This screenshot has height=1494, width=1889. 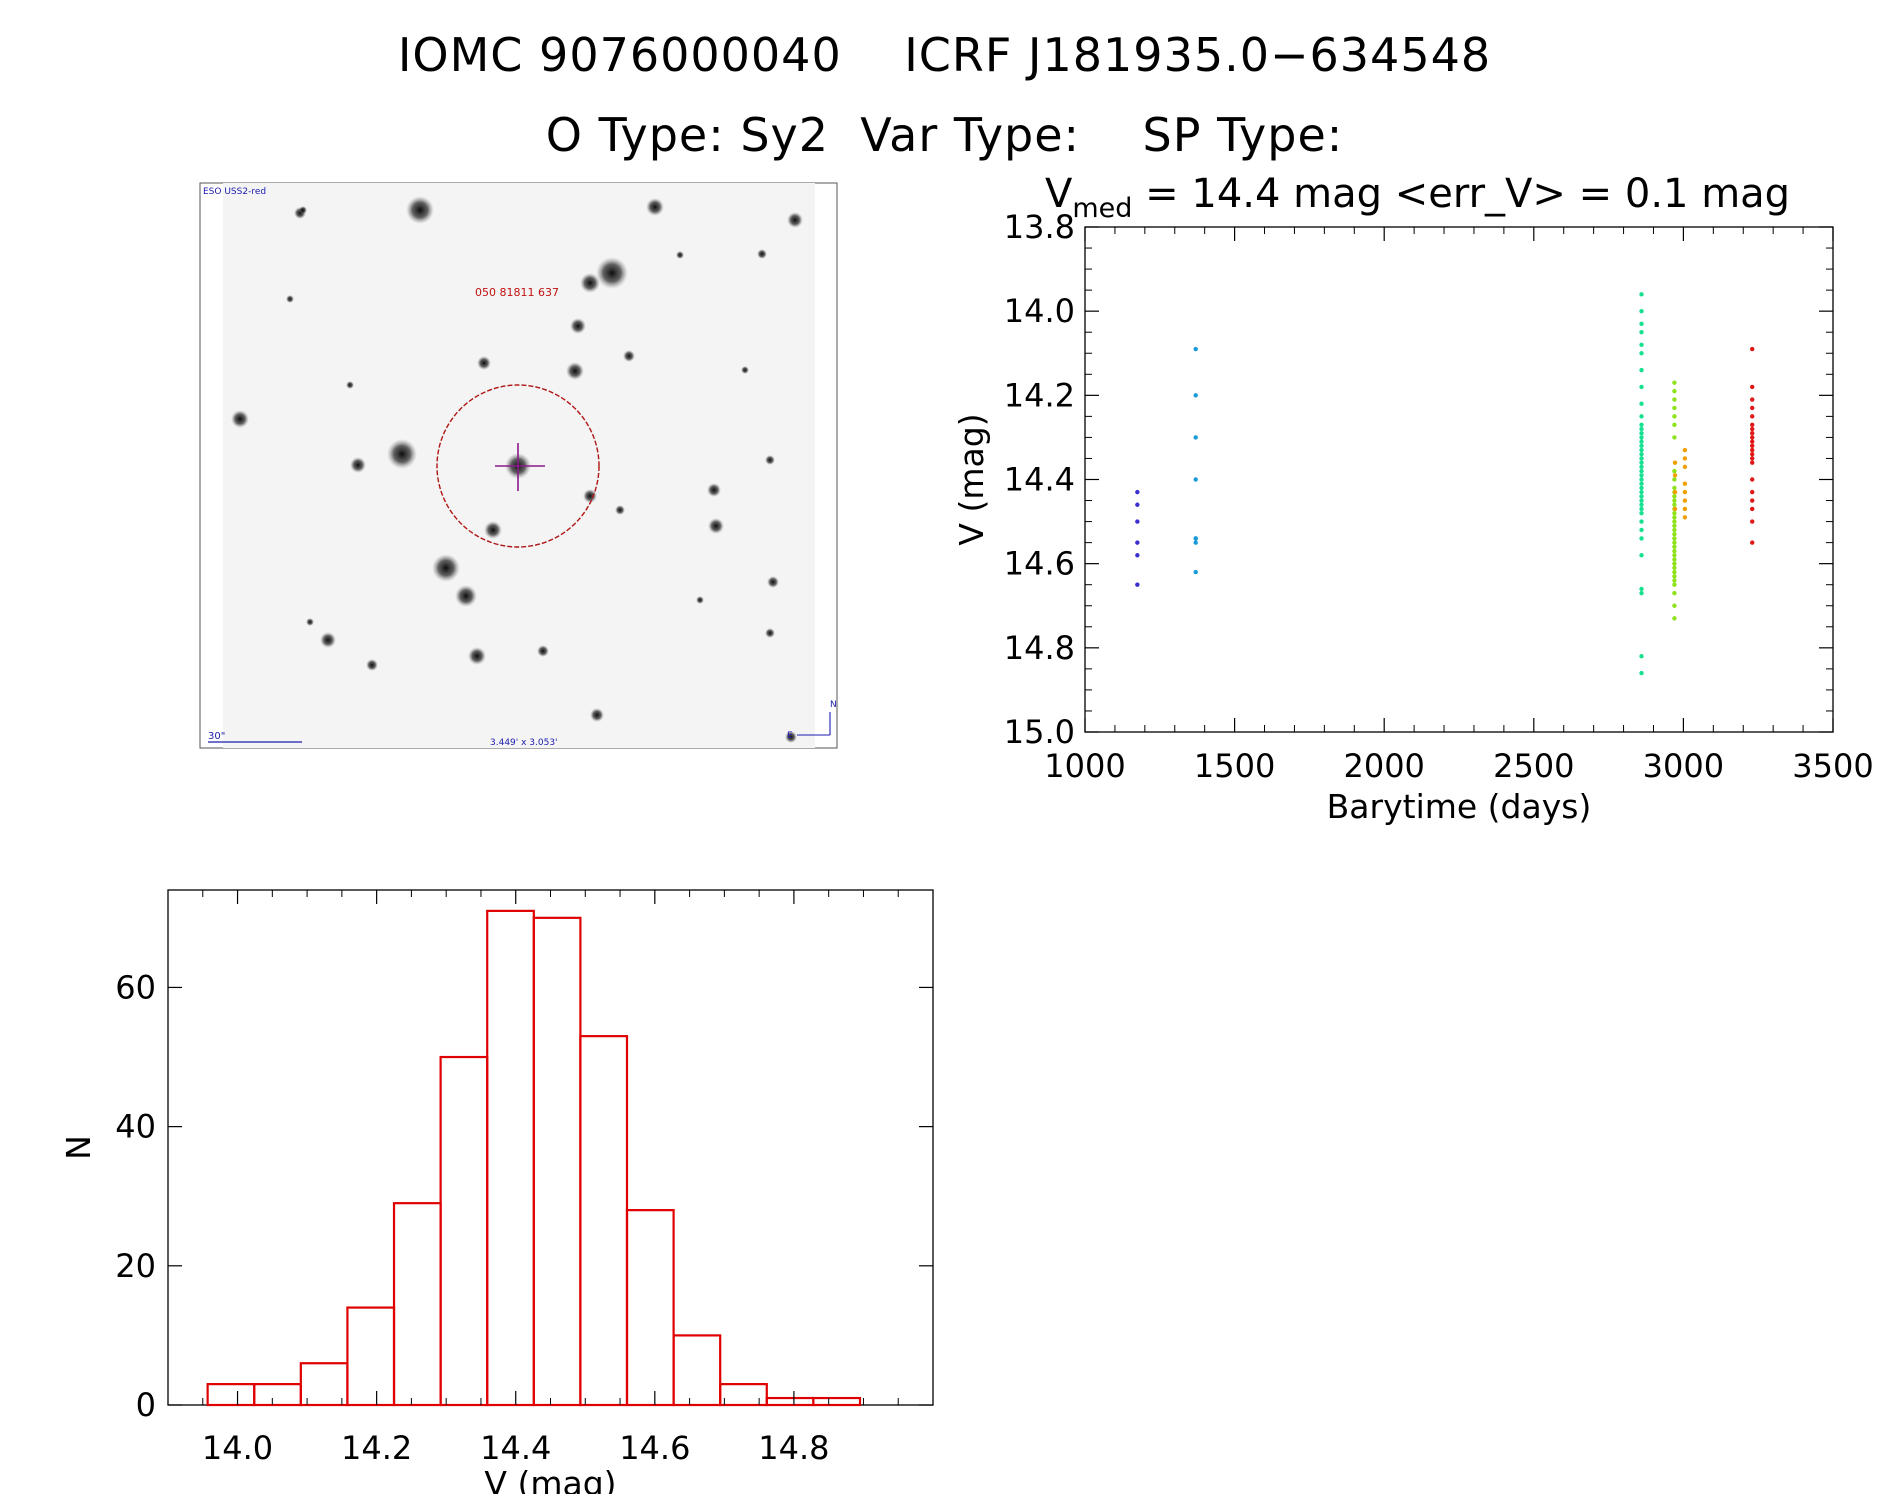 What do you see at coordinates (1039, 648) in the screenshot?
I see `y-tick-label: 14.8` at bounding box center [1039, 648].